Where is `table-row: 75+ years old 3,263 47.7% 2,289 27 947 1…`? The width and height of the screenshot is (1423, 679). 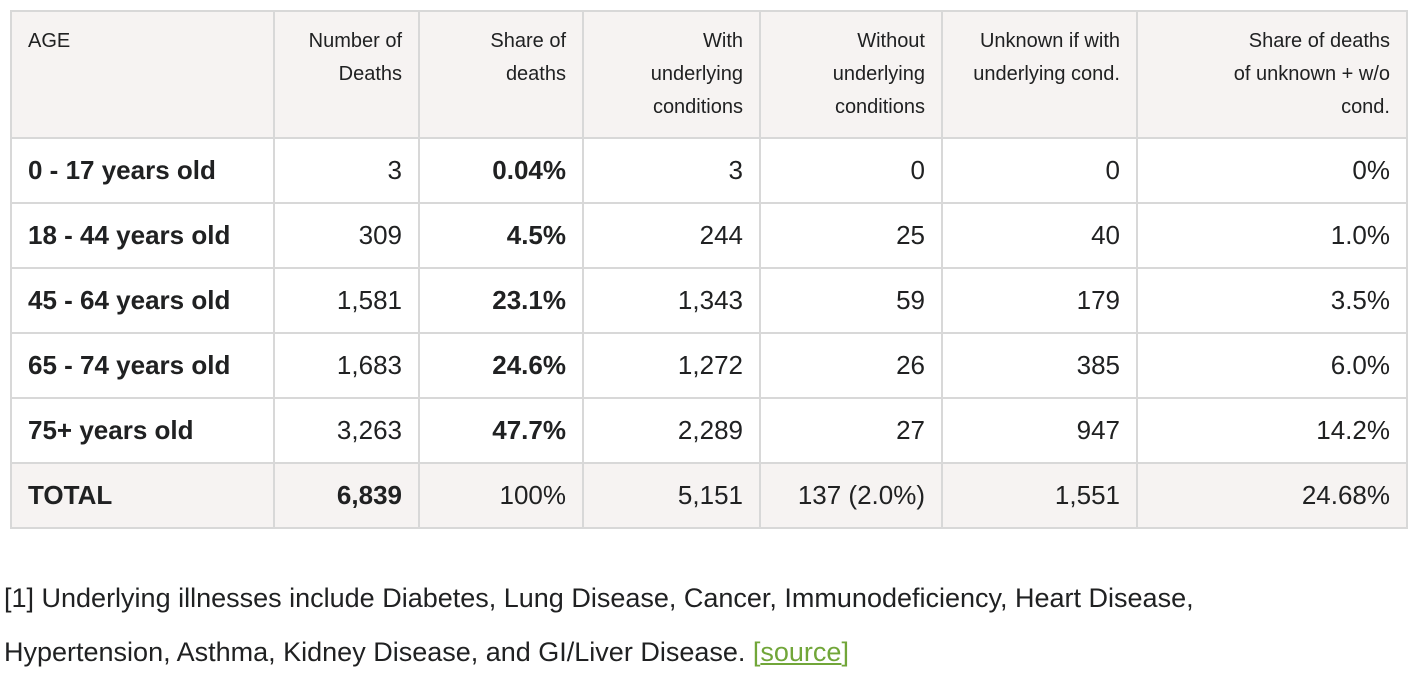 table-row: 75+ years old 3,263 47.7% 2,289 27 947 1… is located at coordinates (709, 430).